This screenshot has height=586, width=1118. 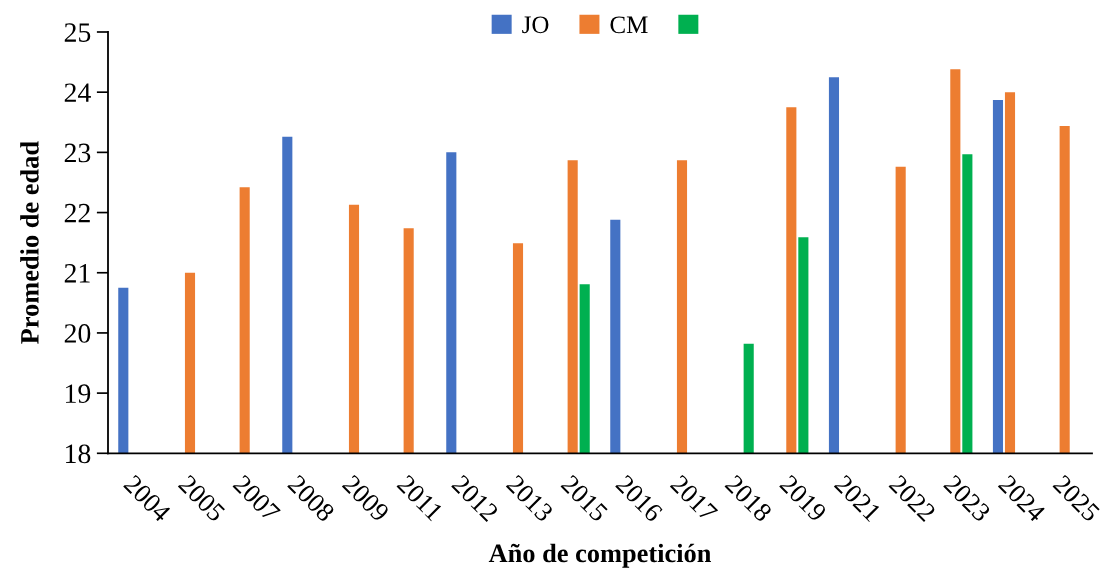 I want to click on x-tick-label: 2007, so click(x=256, y=498).